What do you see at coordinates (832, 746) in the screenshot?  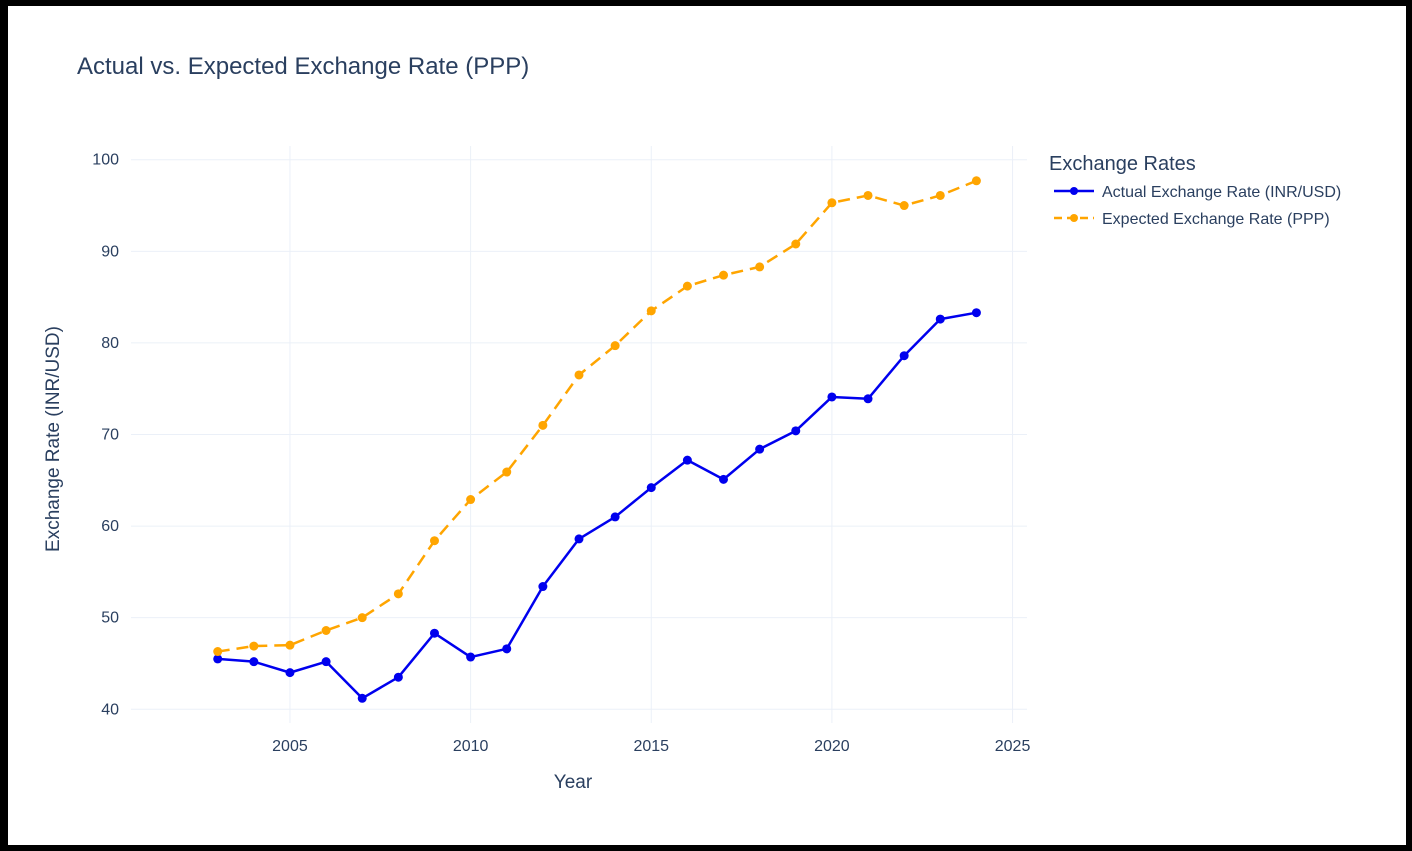 I see `x-tick-label: 2020` at bounding box center [832, 746].